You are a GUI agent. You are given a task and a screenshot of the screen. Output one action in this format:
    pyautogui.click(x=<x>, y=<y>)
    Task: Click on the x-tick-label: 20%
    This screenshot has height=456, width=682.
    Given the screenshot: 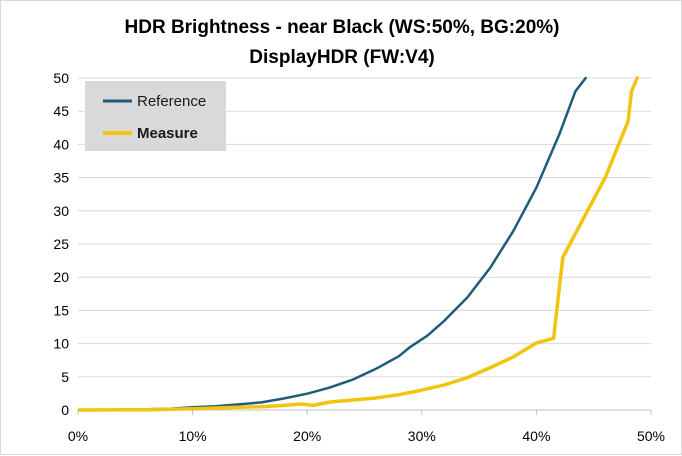 What is the action you would take?
    pyautogui.click(x=307, y=436)
    